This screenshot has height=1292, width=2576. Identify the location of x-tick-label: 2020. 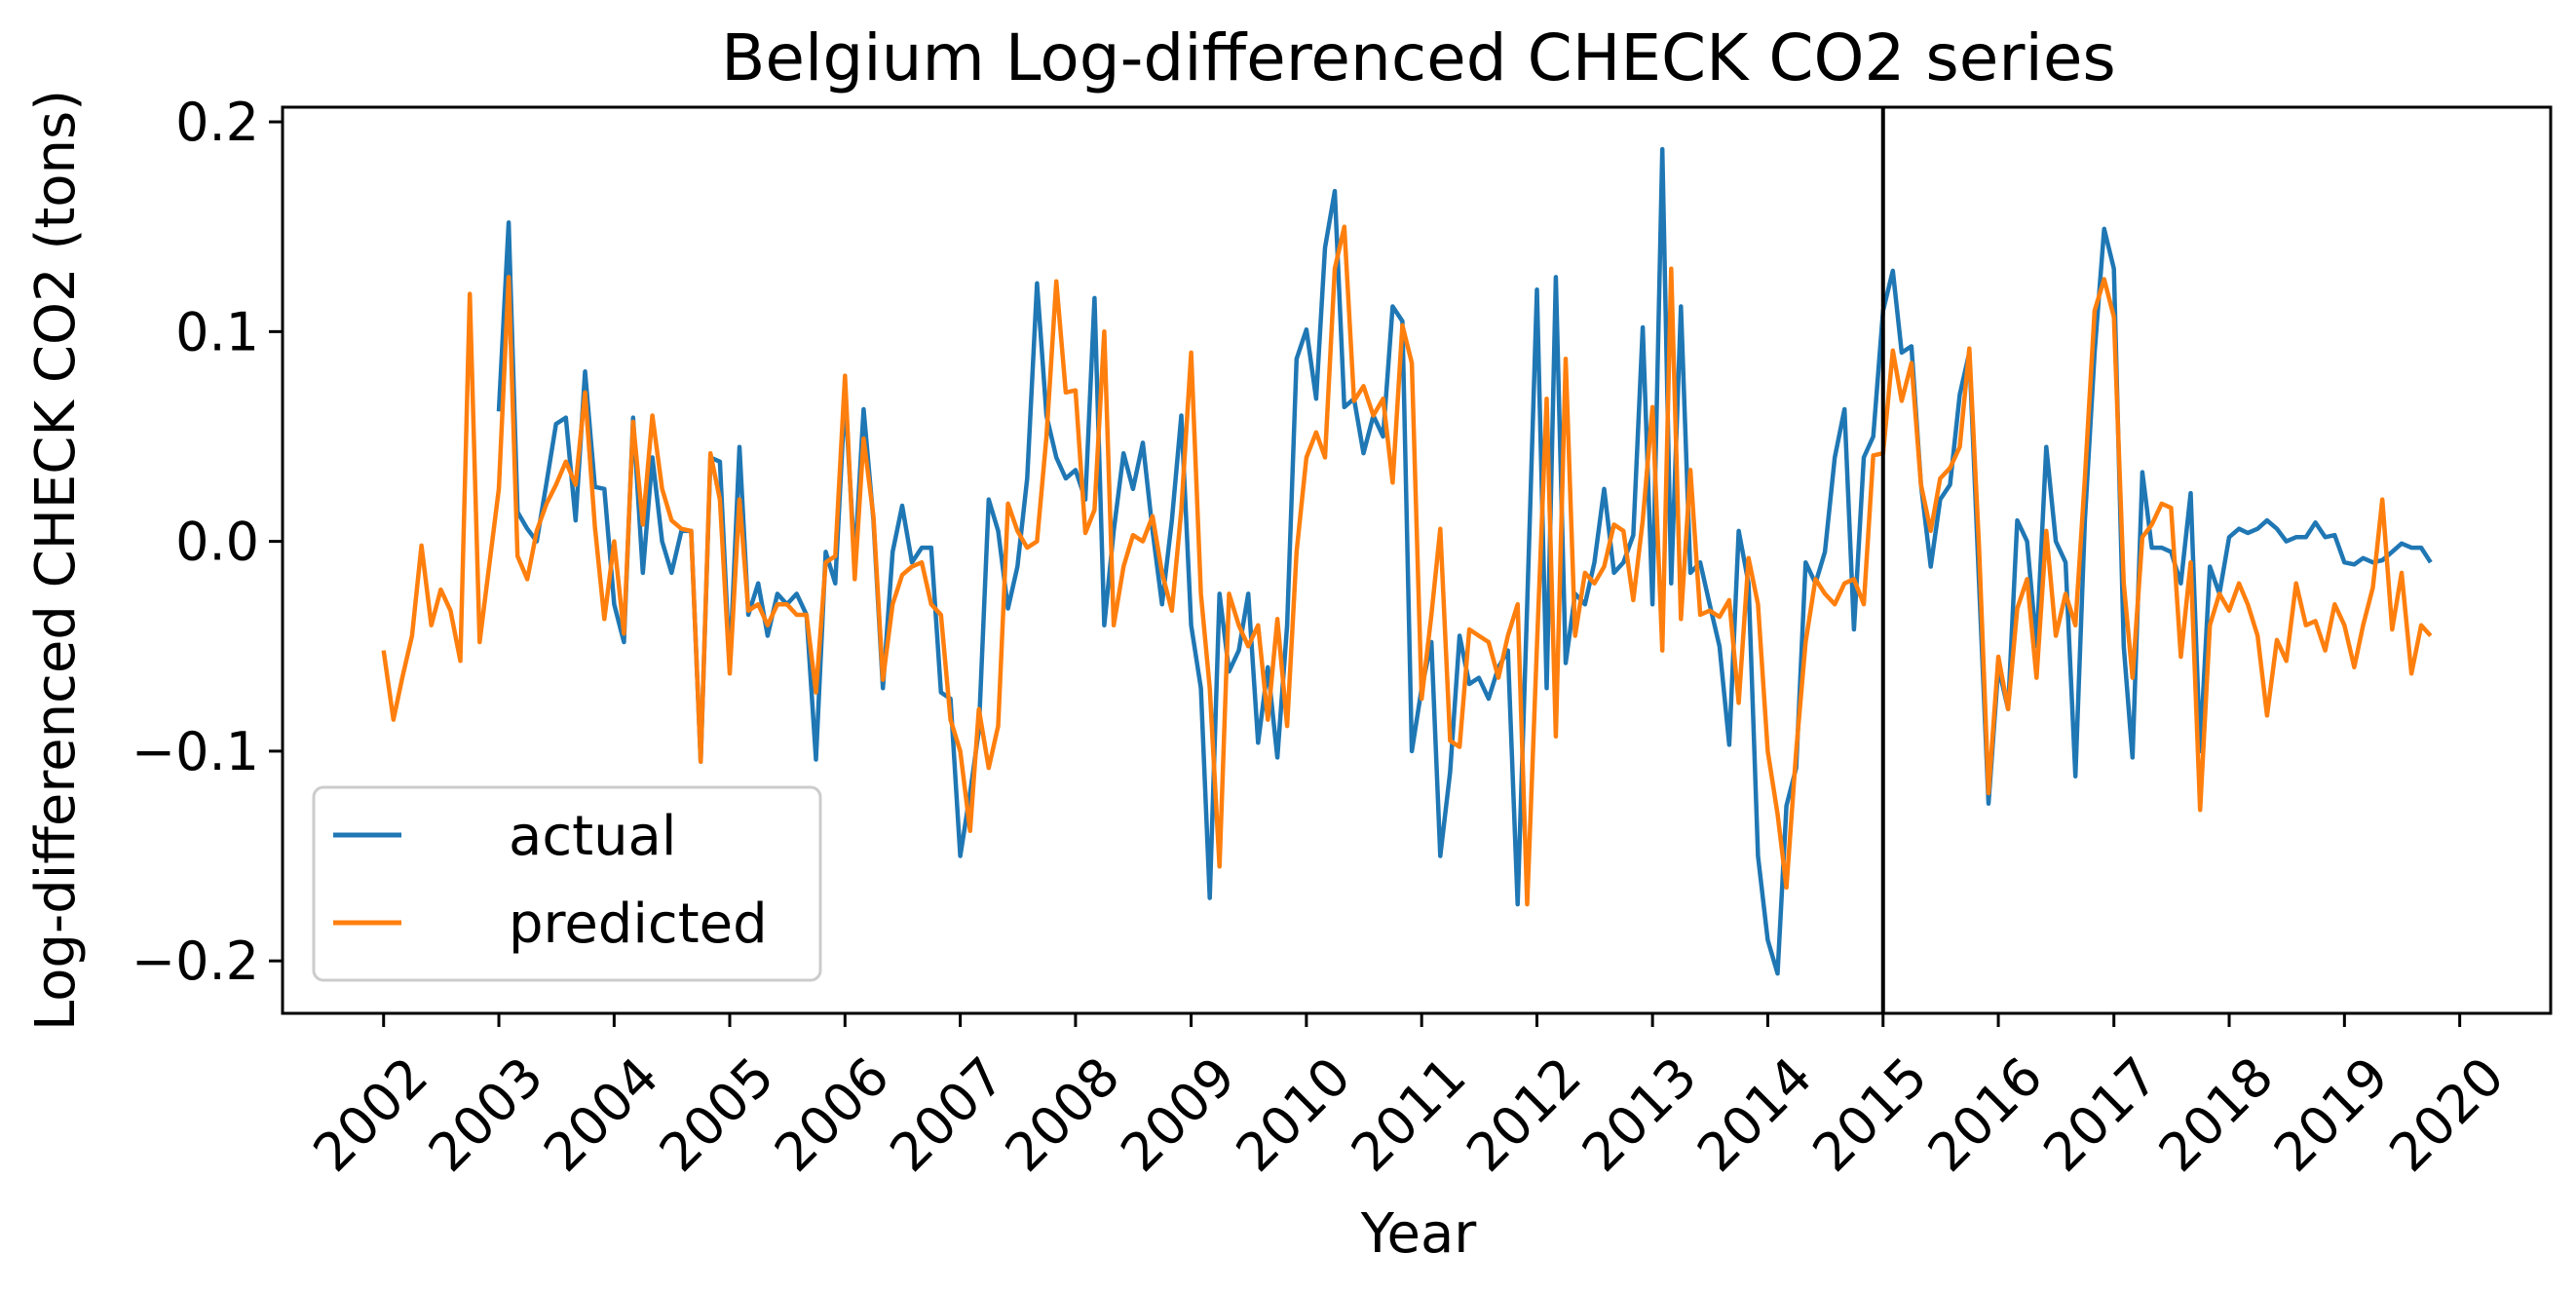
(2446, 1114).